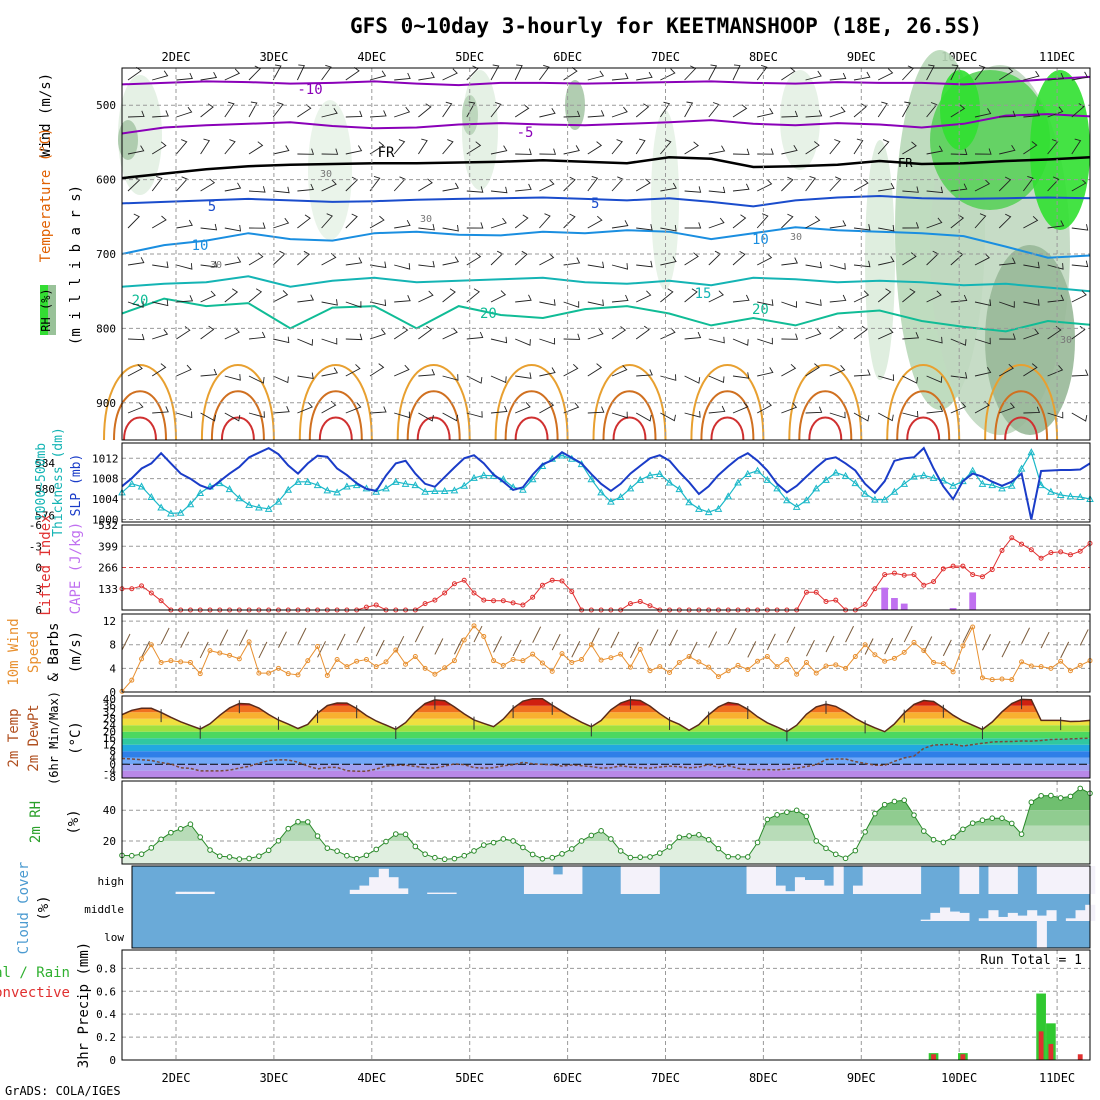 Image resolution: width=1100 pixels, height=1100 pixels. What do you see at coordinates (606, 482) in the screenshot?
I see `panel-frame` at bounding box center [606, 482].